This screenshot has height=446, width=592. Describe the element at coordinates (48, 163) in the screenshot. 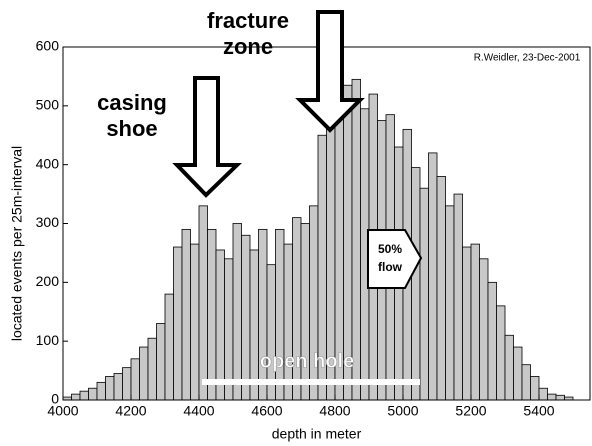

I see `y-tick-label: 400` at that location.